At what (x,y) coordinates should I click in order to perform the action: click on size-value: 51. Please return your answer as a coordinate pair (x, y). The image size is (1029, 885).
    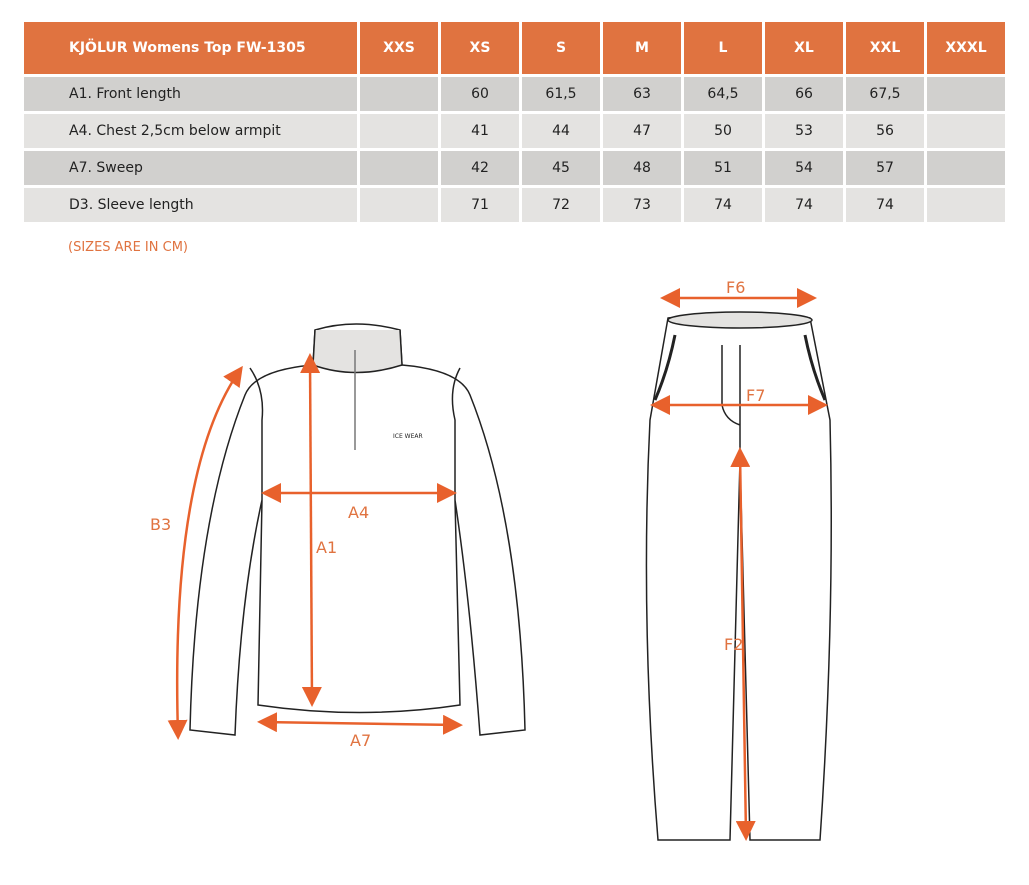
    Looking at the image, I should click on (723, 168).